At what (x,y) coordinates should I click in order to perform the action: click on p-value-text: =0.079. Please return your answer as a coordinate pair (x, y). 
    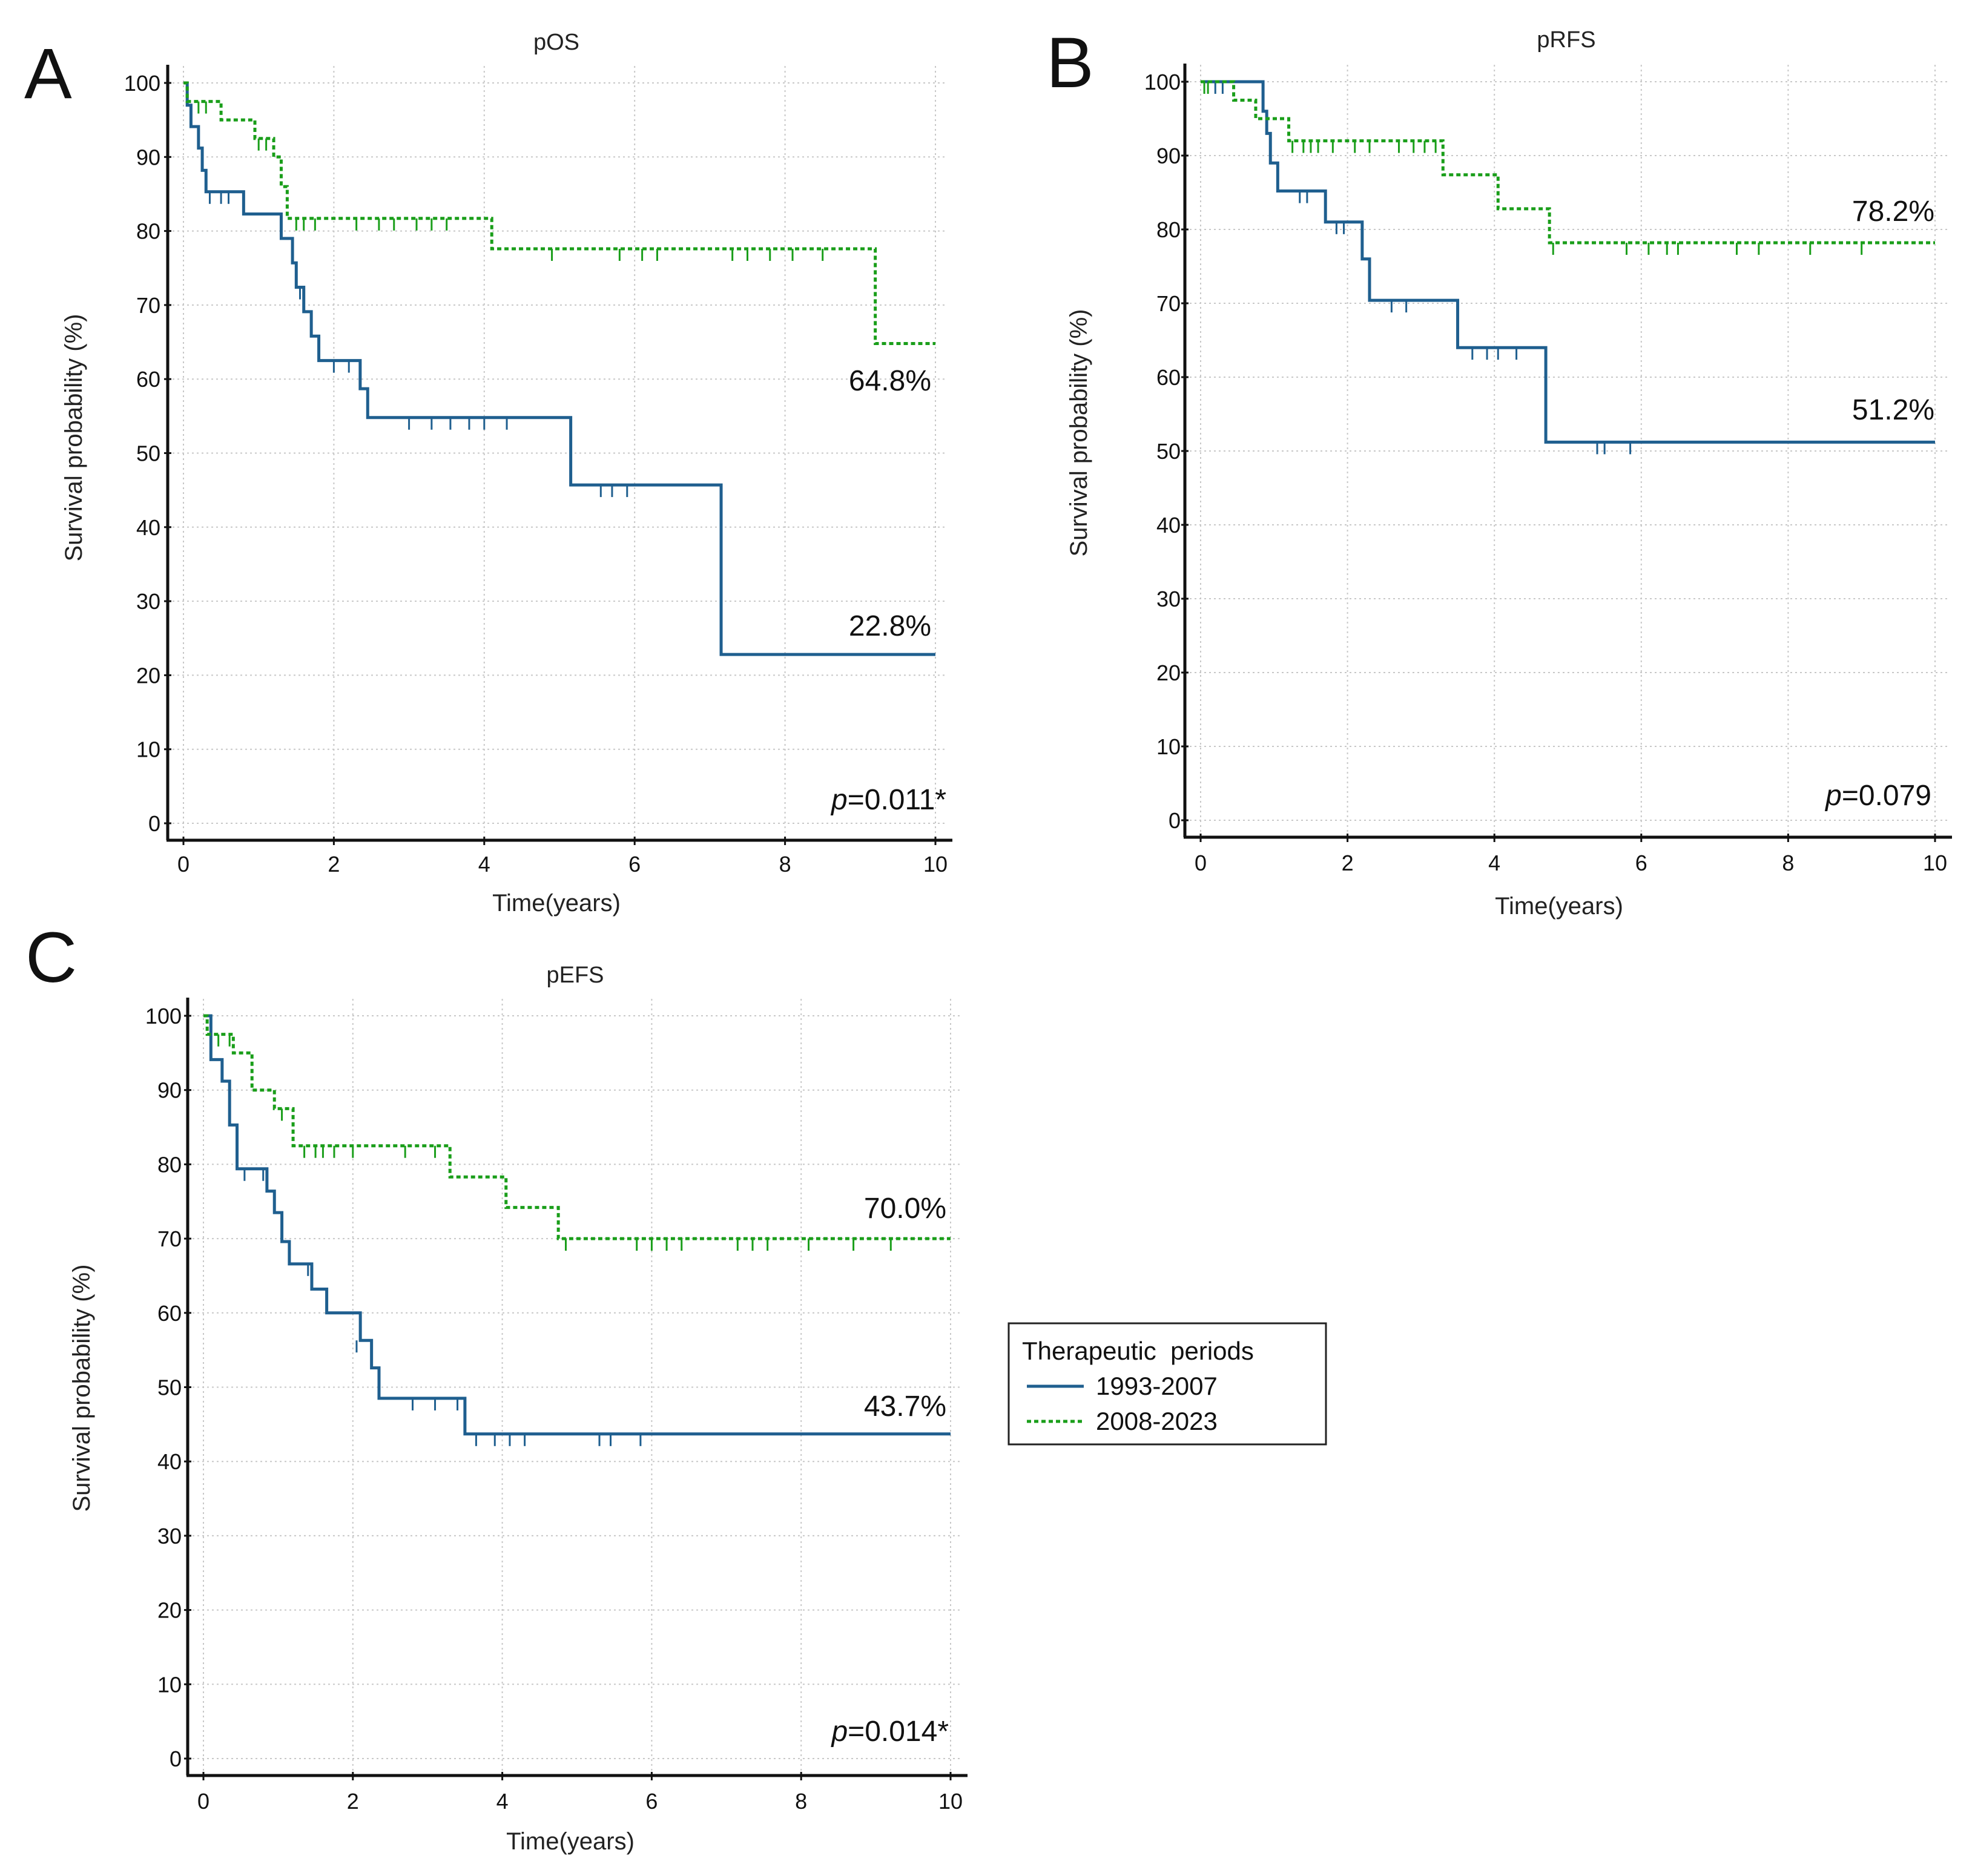
    Looking at the image, I should click on (1887, 796).